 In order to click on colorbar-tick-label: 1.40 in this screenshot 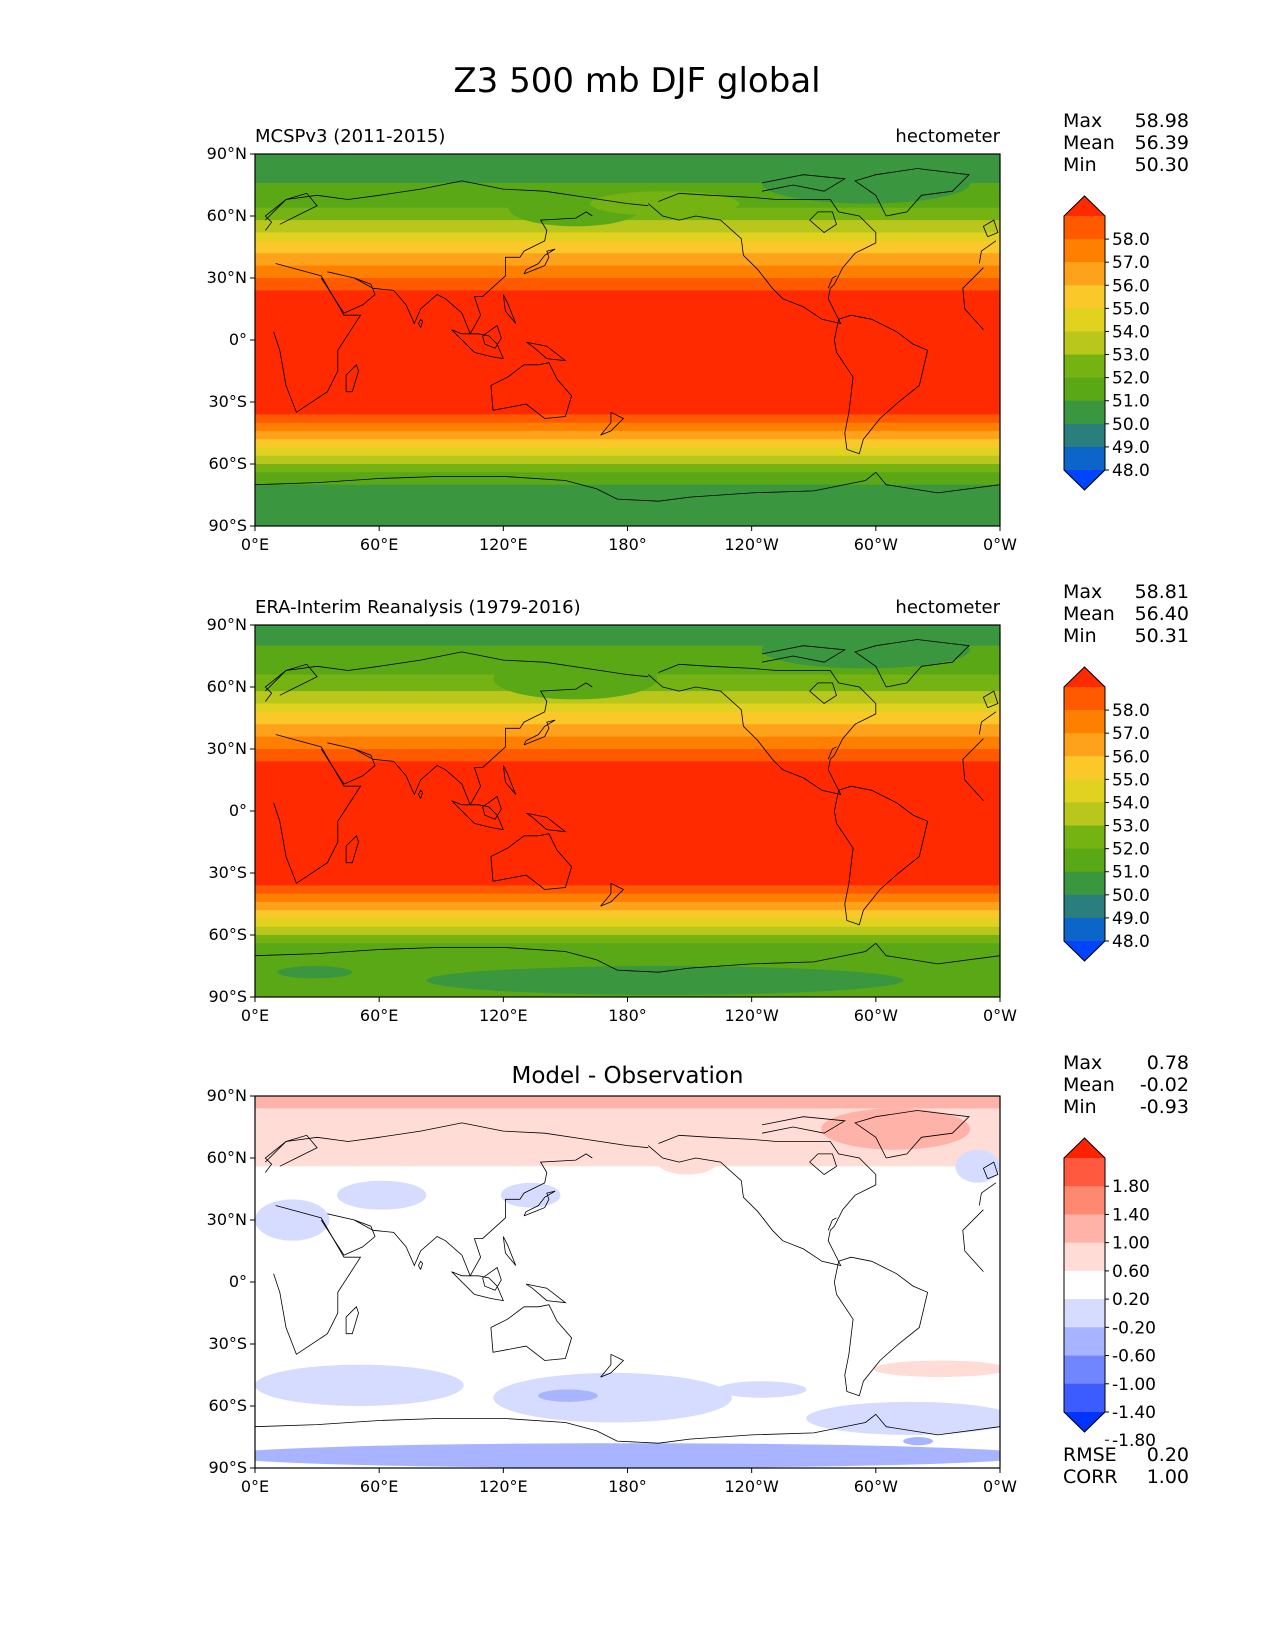, I will do `click(1131, 1215)`.